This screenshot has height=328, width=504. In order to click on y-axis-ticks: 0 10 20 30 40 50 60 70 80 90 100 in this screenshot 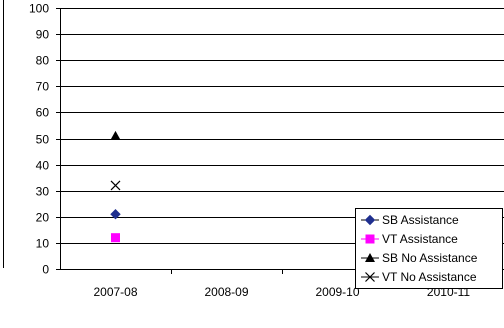, I will do `click(44, 139)`.